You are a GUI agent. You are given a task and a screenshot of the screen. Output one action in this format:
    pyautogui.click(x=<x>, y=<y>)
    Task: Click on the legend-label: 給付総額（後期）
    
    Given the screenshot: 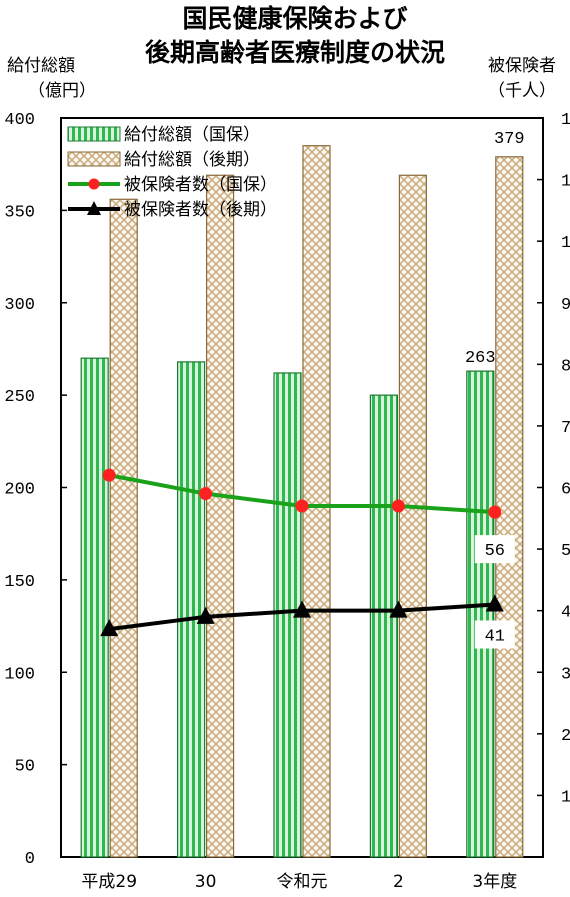 What is the action you would take?
    pyautogui.click(x=192, y=160)
    